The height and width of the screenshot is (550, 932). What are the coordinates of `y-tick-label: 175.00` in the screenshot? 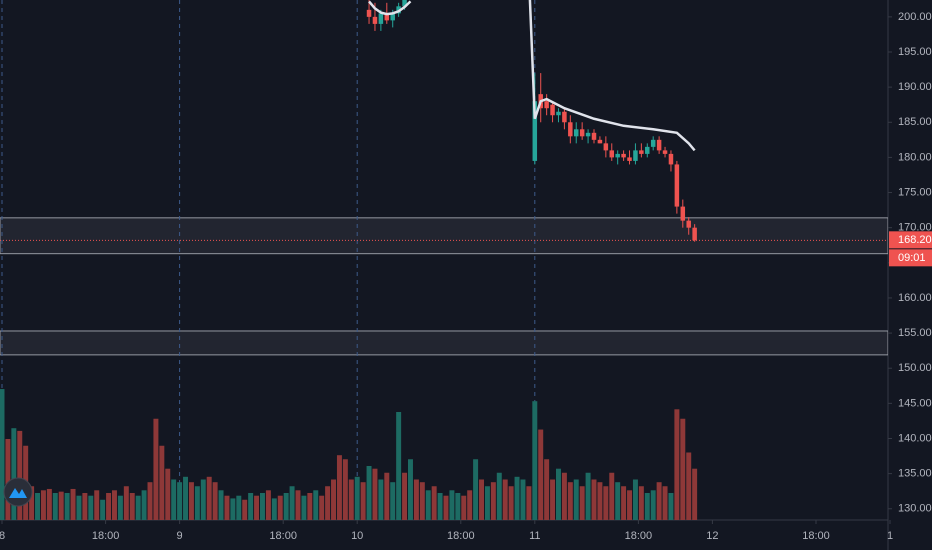 It's located at (915, 192).